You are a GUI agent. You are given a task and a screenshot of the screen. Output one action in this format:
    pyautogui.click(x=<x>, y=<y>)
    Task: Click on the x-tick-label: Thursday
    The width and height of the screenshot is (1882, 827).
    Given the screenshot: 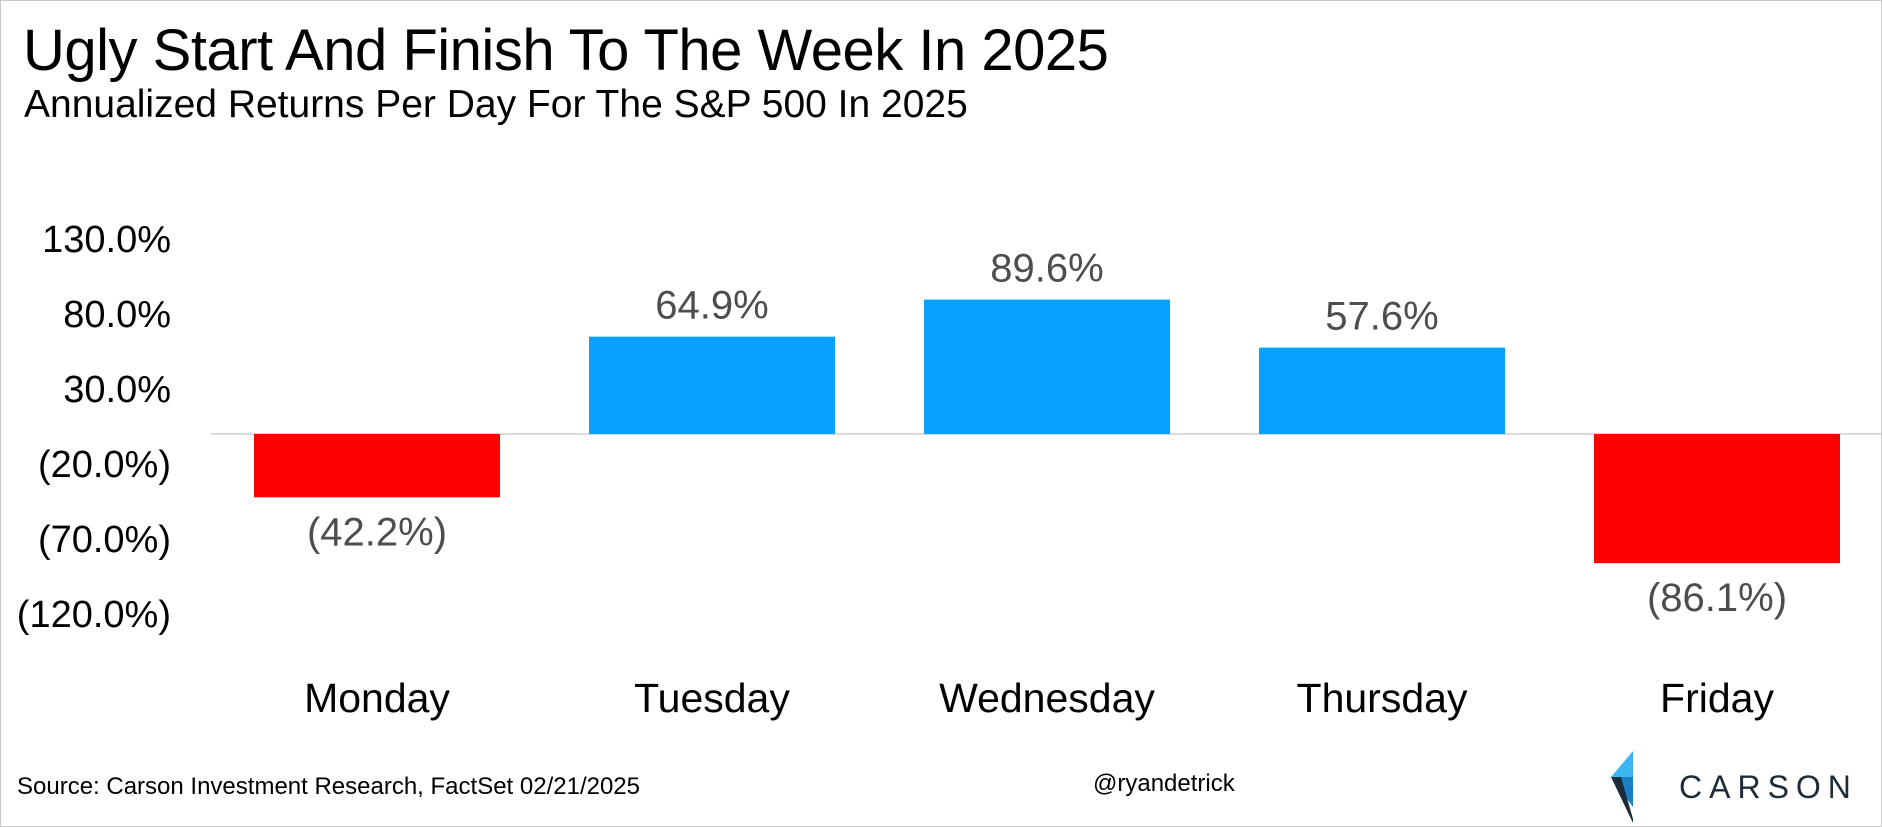 What is the action you would take?
    pyautogui.click(x=1382, y=698)
    